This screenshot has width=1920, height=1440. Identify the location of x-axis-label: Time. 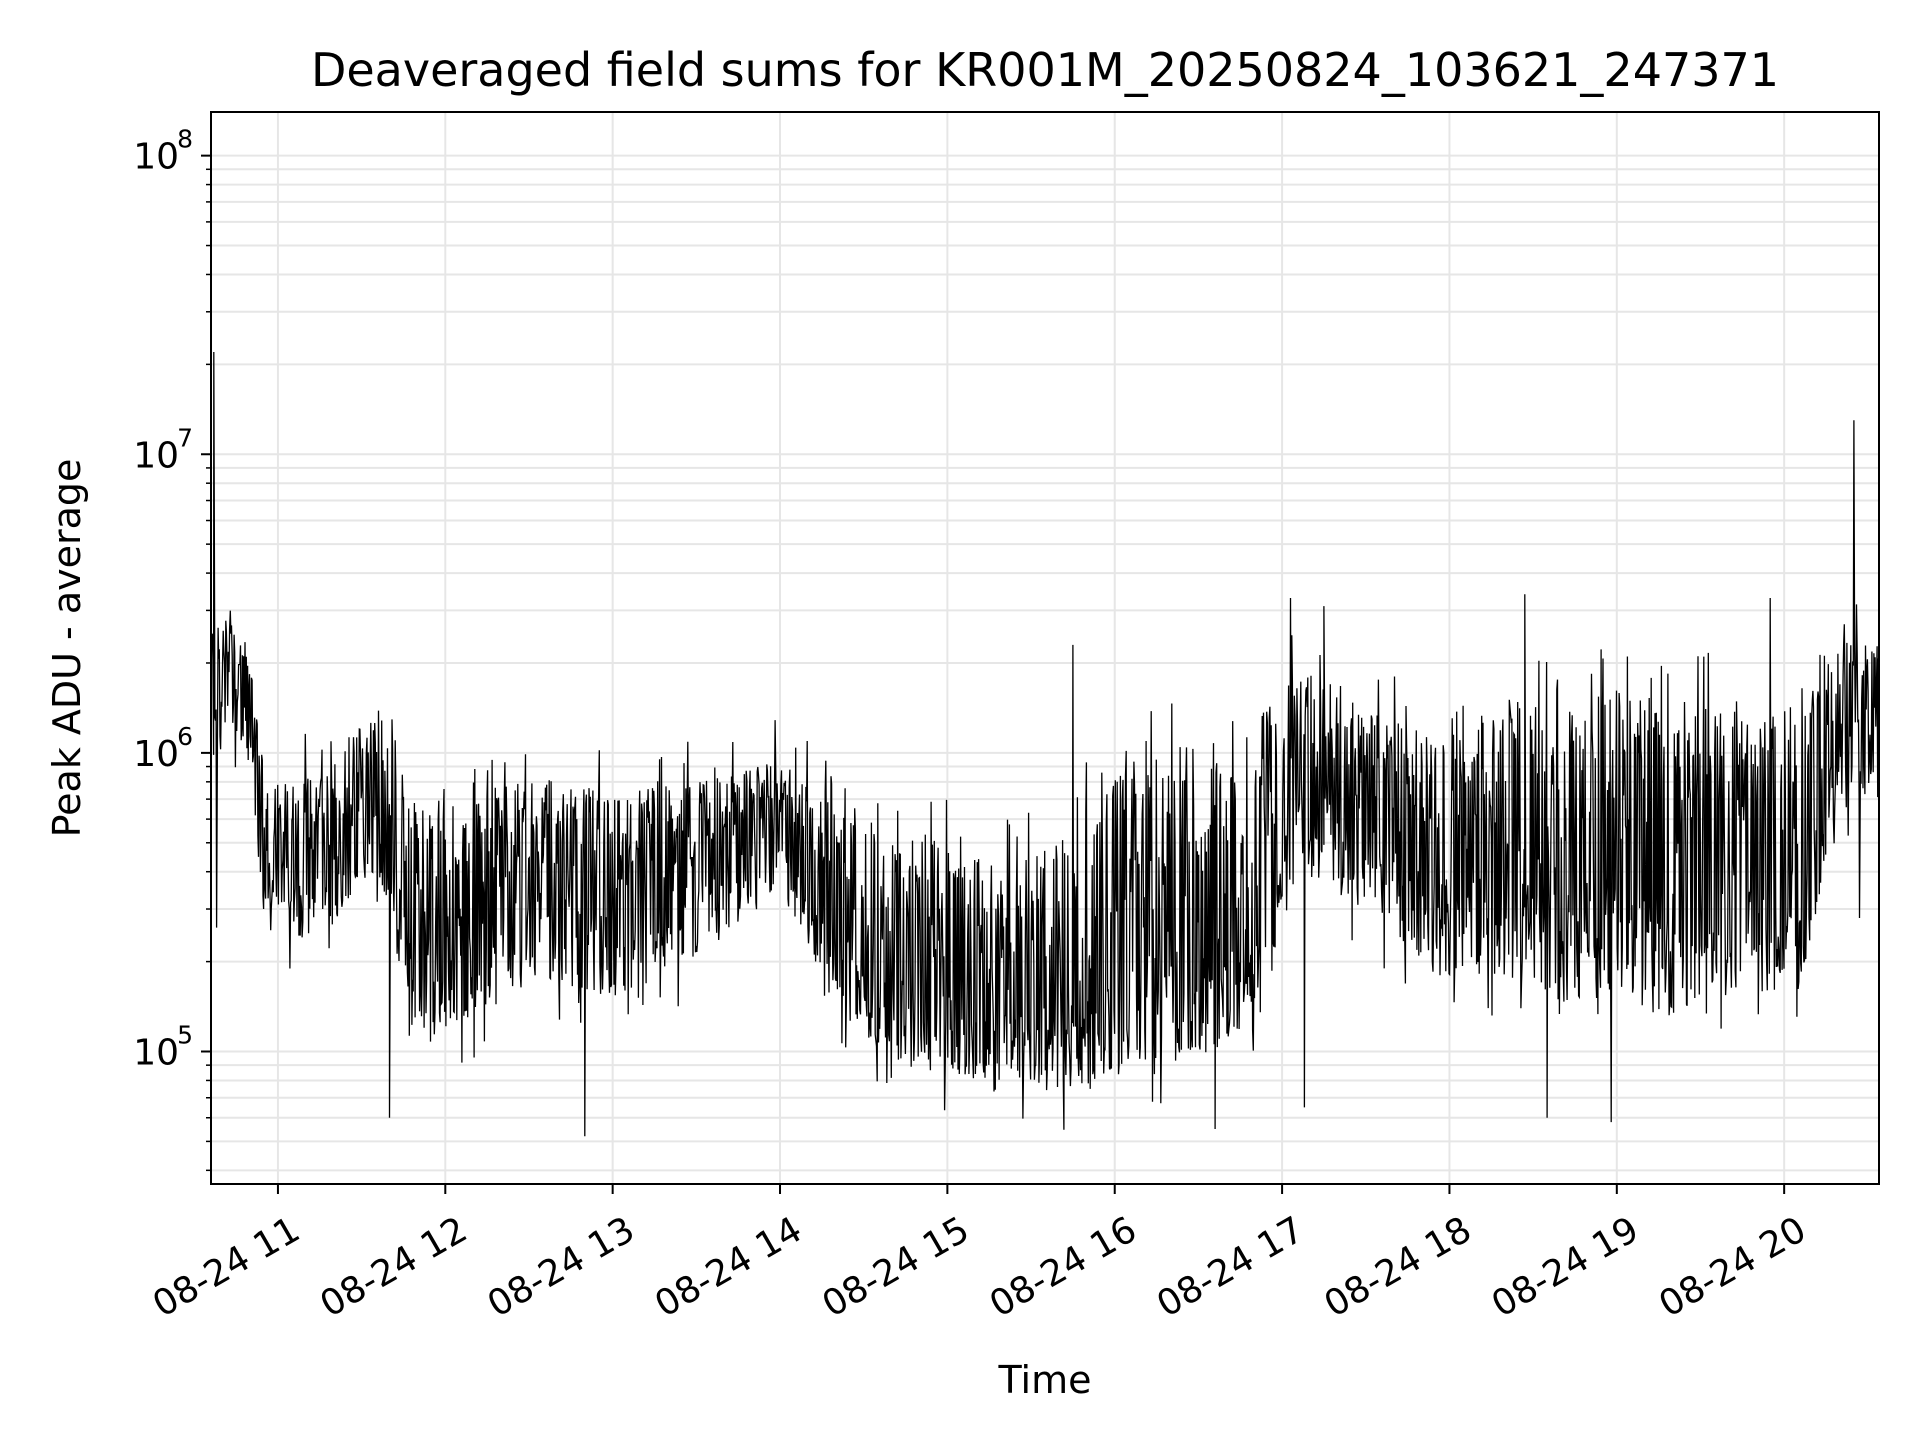
(1045, 1380).